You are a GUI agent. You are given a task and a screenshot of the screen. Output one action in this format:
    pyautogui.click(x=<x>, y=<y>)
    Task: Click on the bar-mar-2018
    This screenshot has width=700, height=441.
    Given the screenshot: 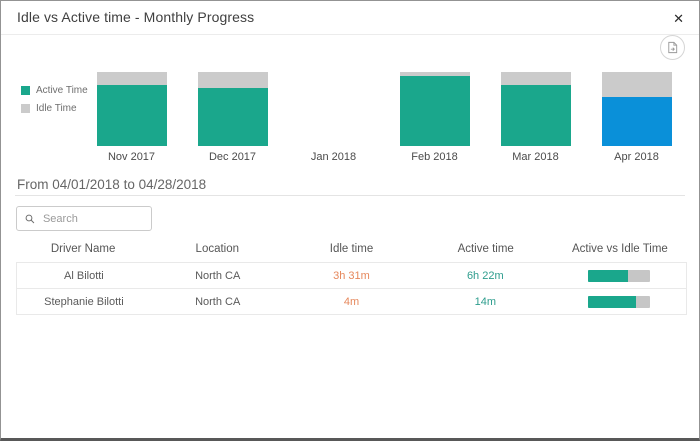 What is the action you would take?
    pyautogui.click(x=535, y=109)
    